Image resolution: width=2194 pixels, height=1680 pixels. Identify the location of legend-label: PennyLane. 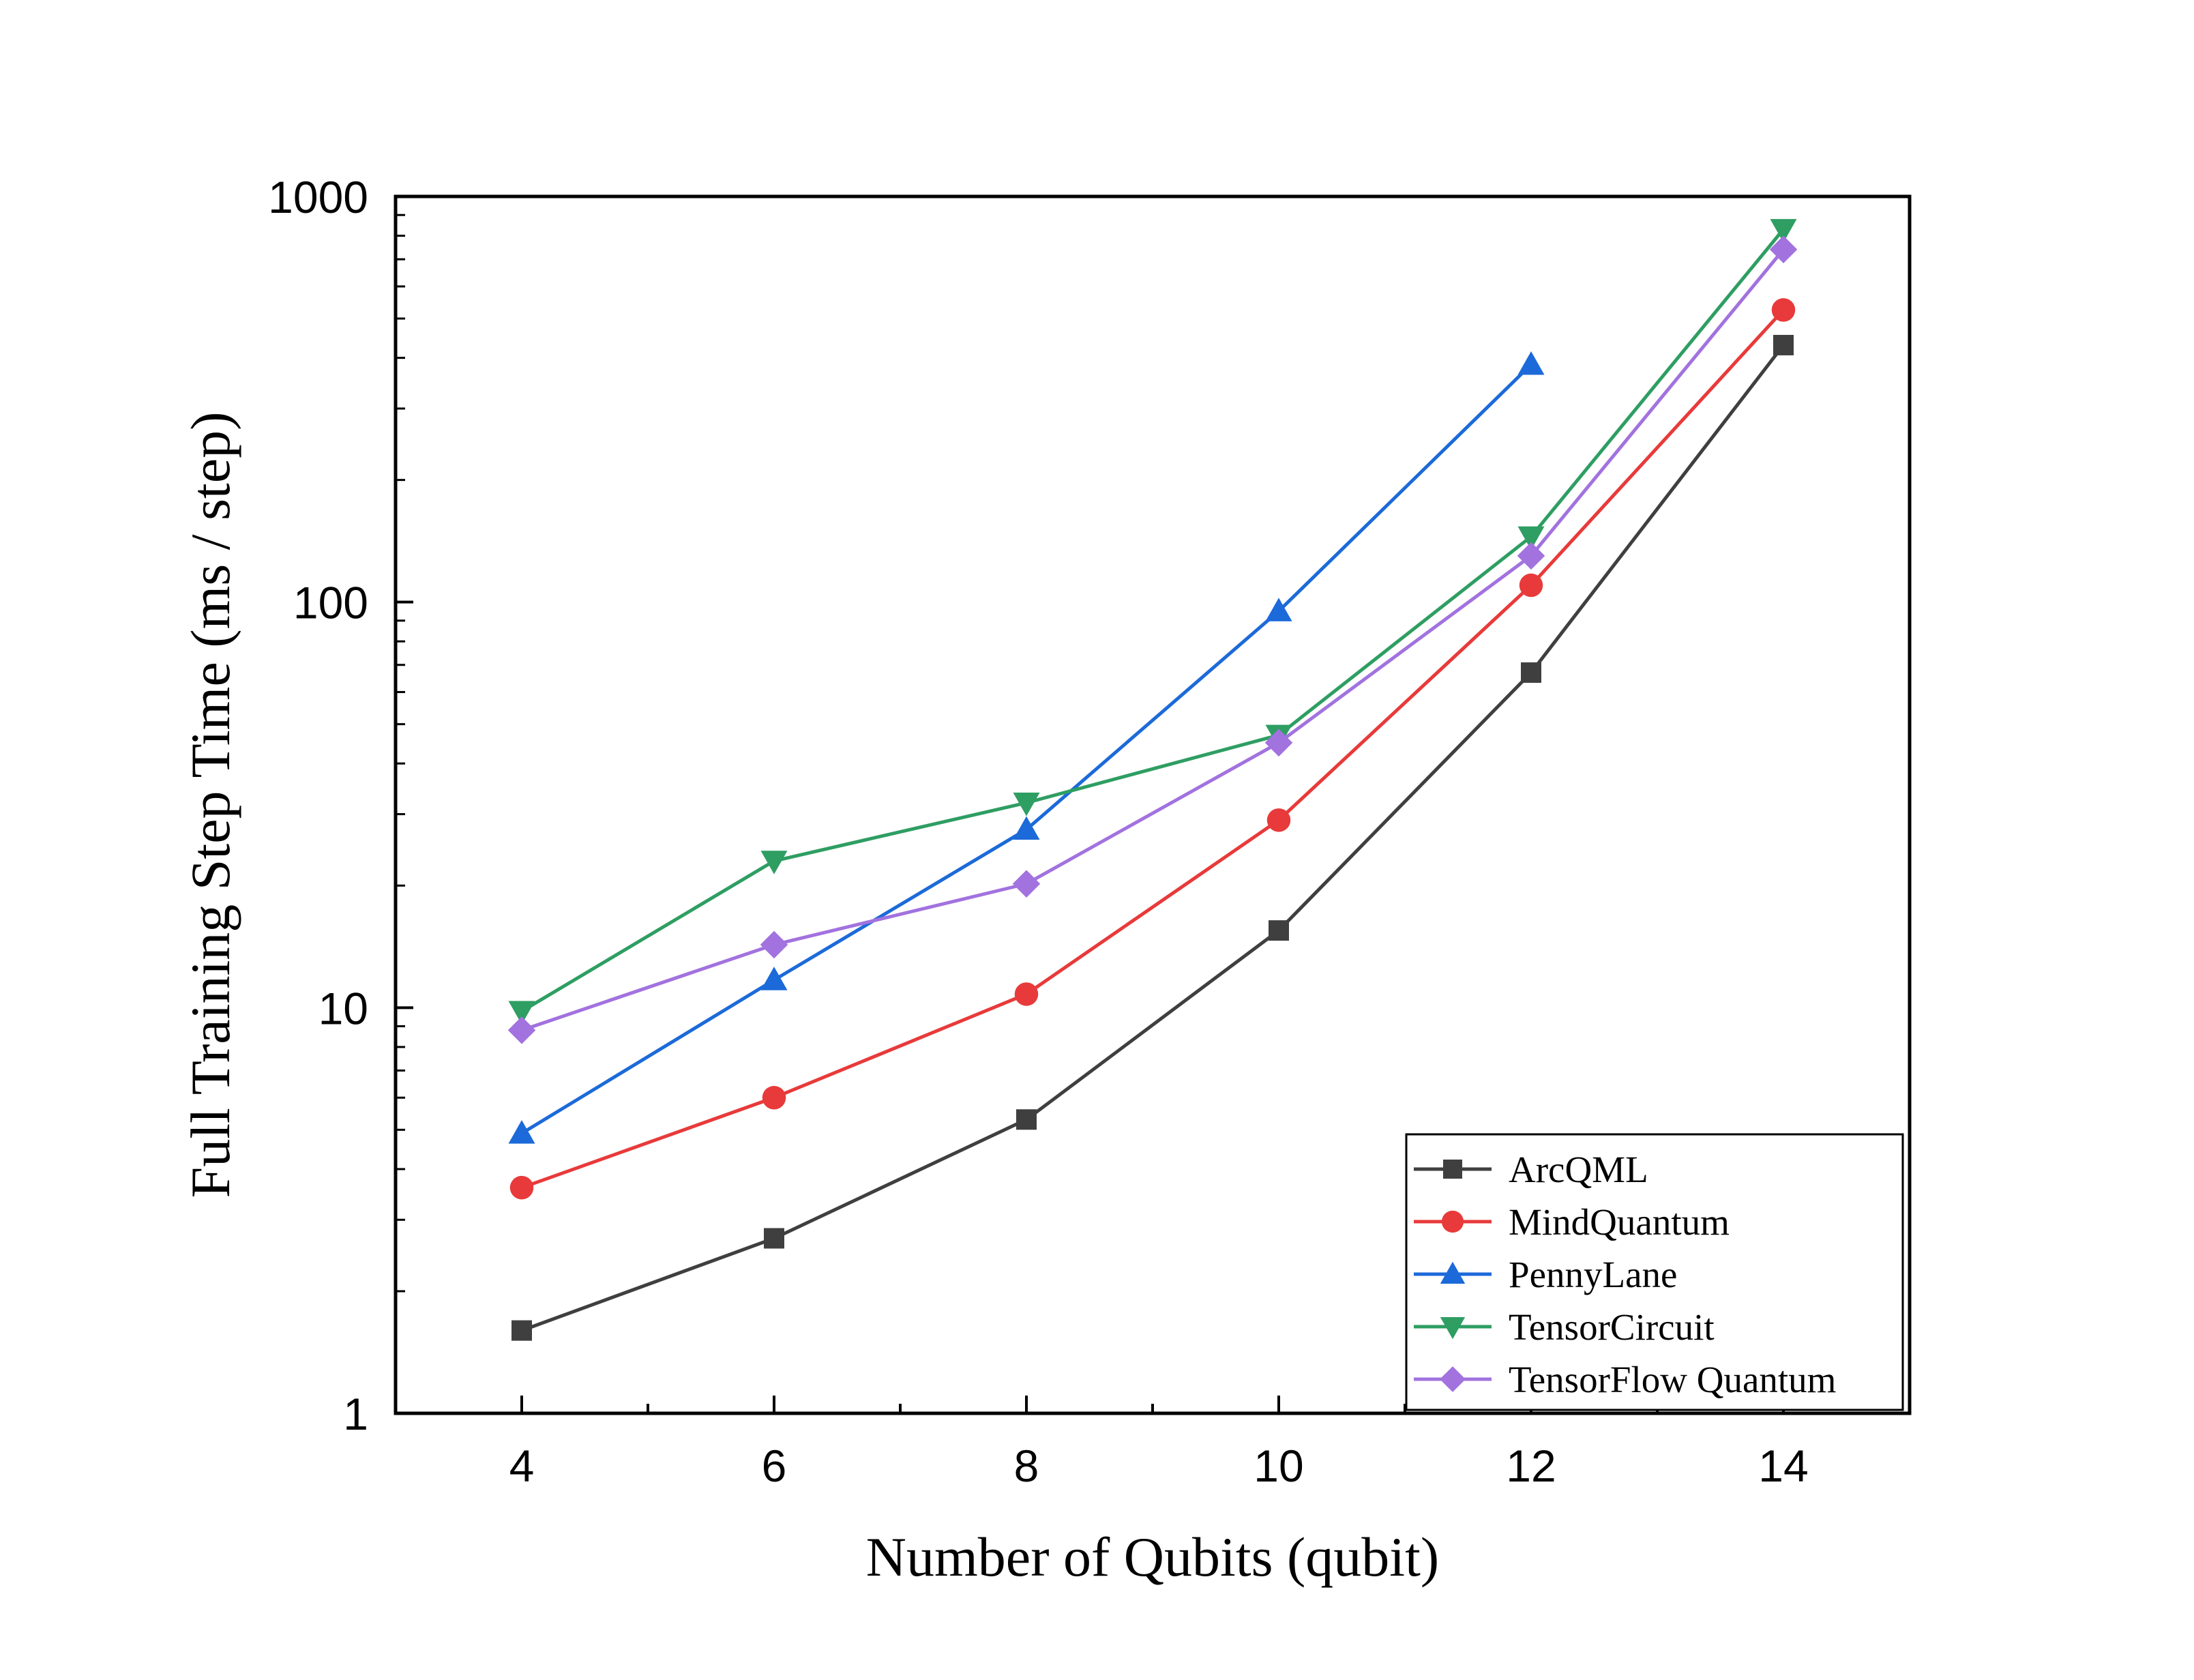
(1593, 1274).